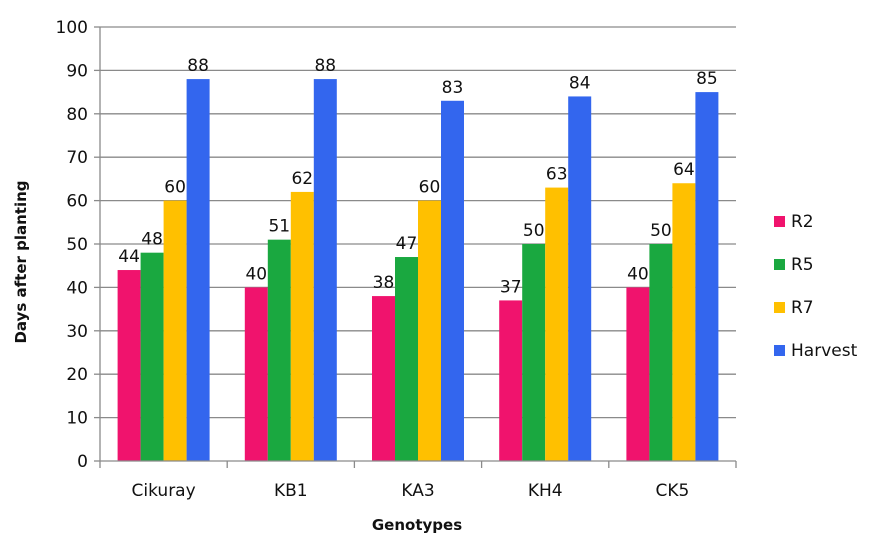 The width and height of the screenshot is (869, 537). Describe the element at coordinates (557, 175) in the screenshot. I see `data-label: 63` at that location.